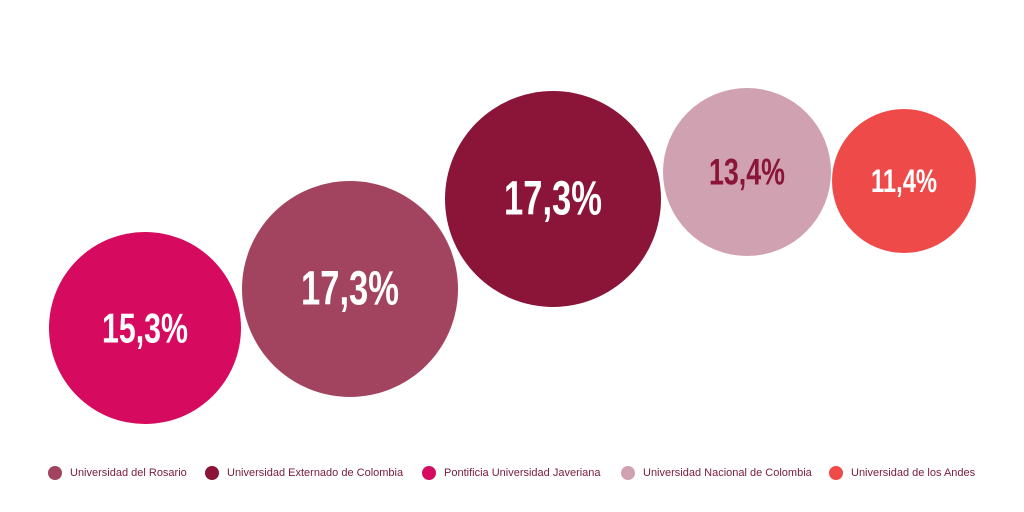 The width and height of the screenshot is (1024, 512). I want to click on bubble-label-1: 15,3%, so click(145, 328).